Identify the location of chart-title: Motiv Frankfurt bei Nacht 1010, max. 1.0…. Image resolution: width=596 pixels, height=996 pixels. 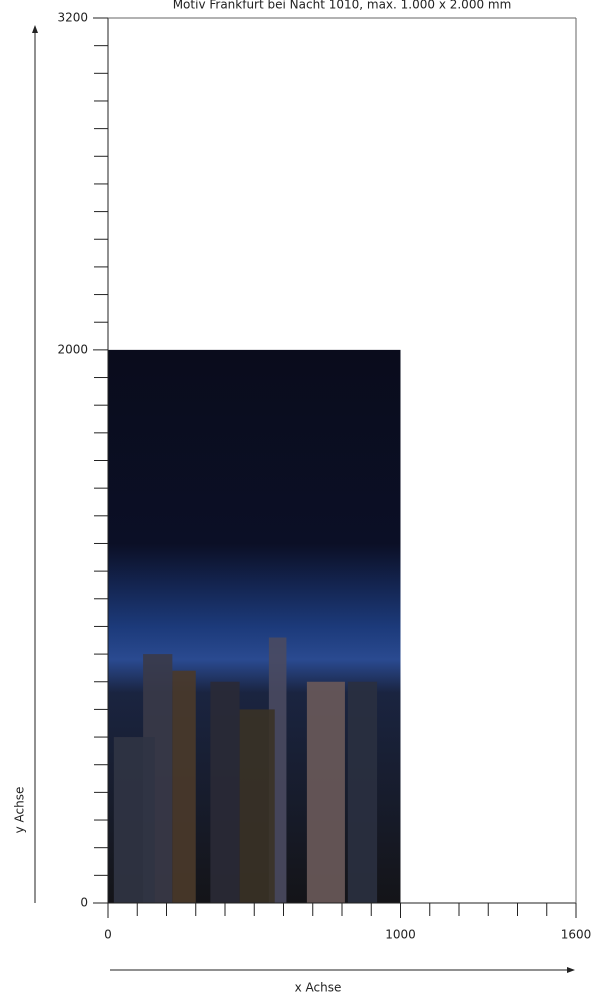
(342, 6).